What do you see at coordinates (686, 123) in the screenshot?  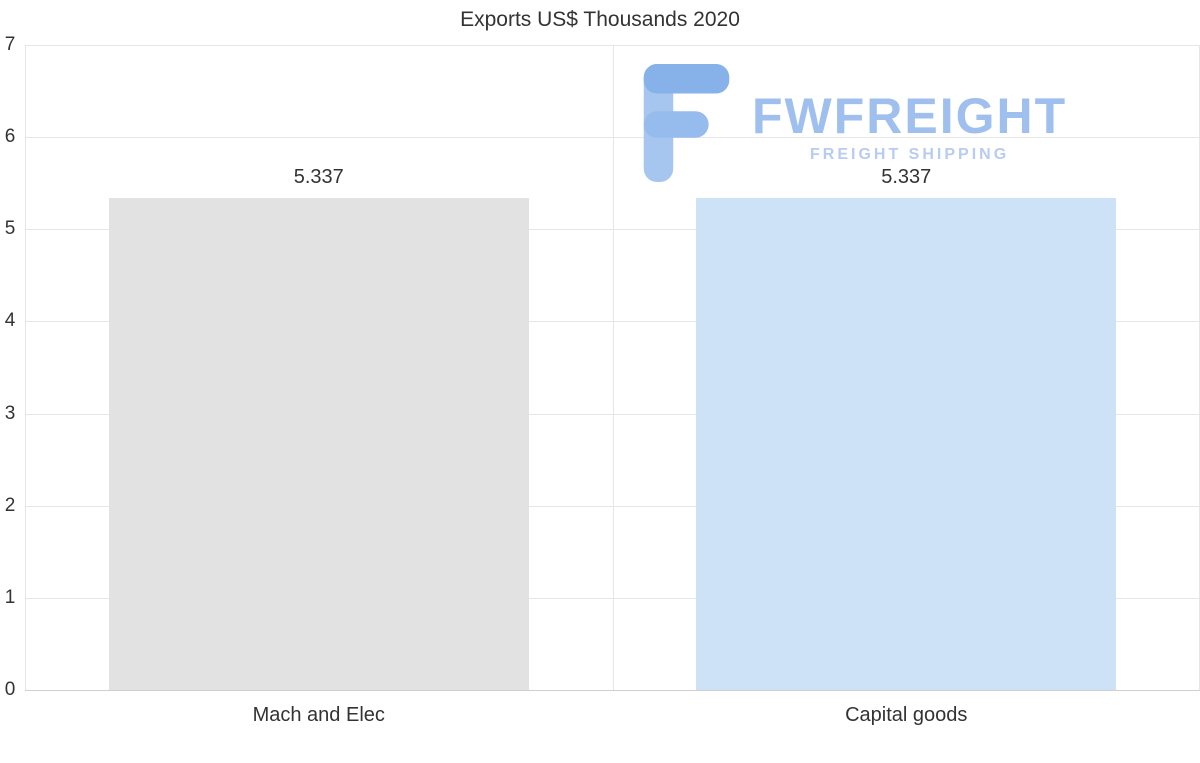 I see `fwfreight-logo-icon` at bounding box center [686, 123].